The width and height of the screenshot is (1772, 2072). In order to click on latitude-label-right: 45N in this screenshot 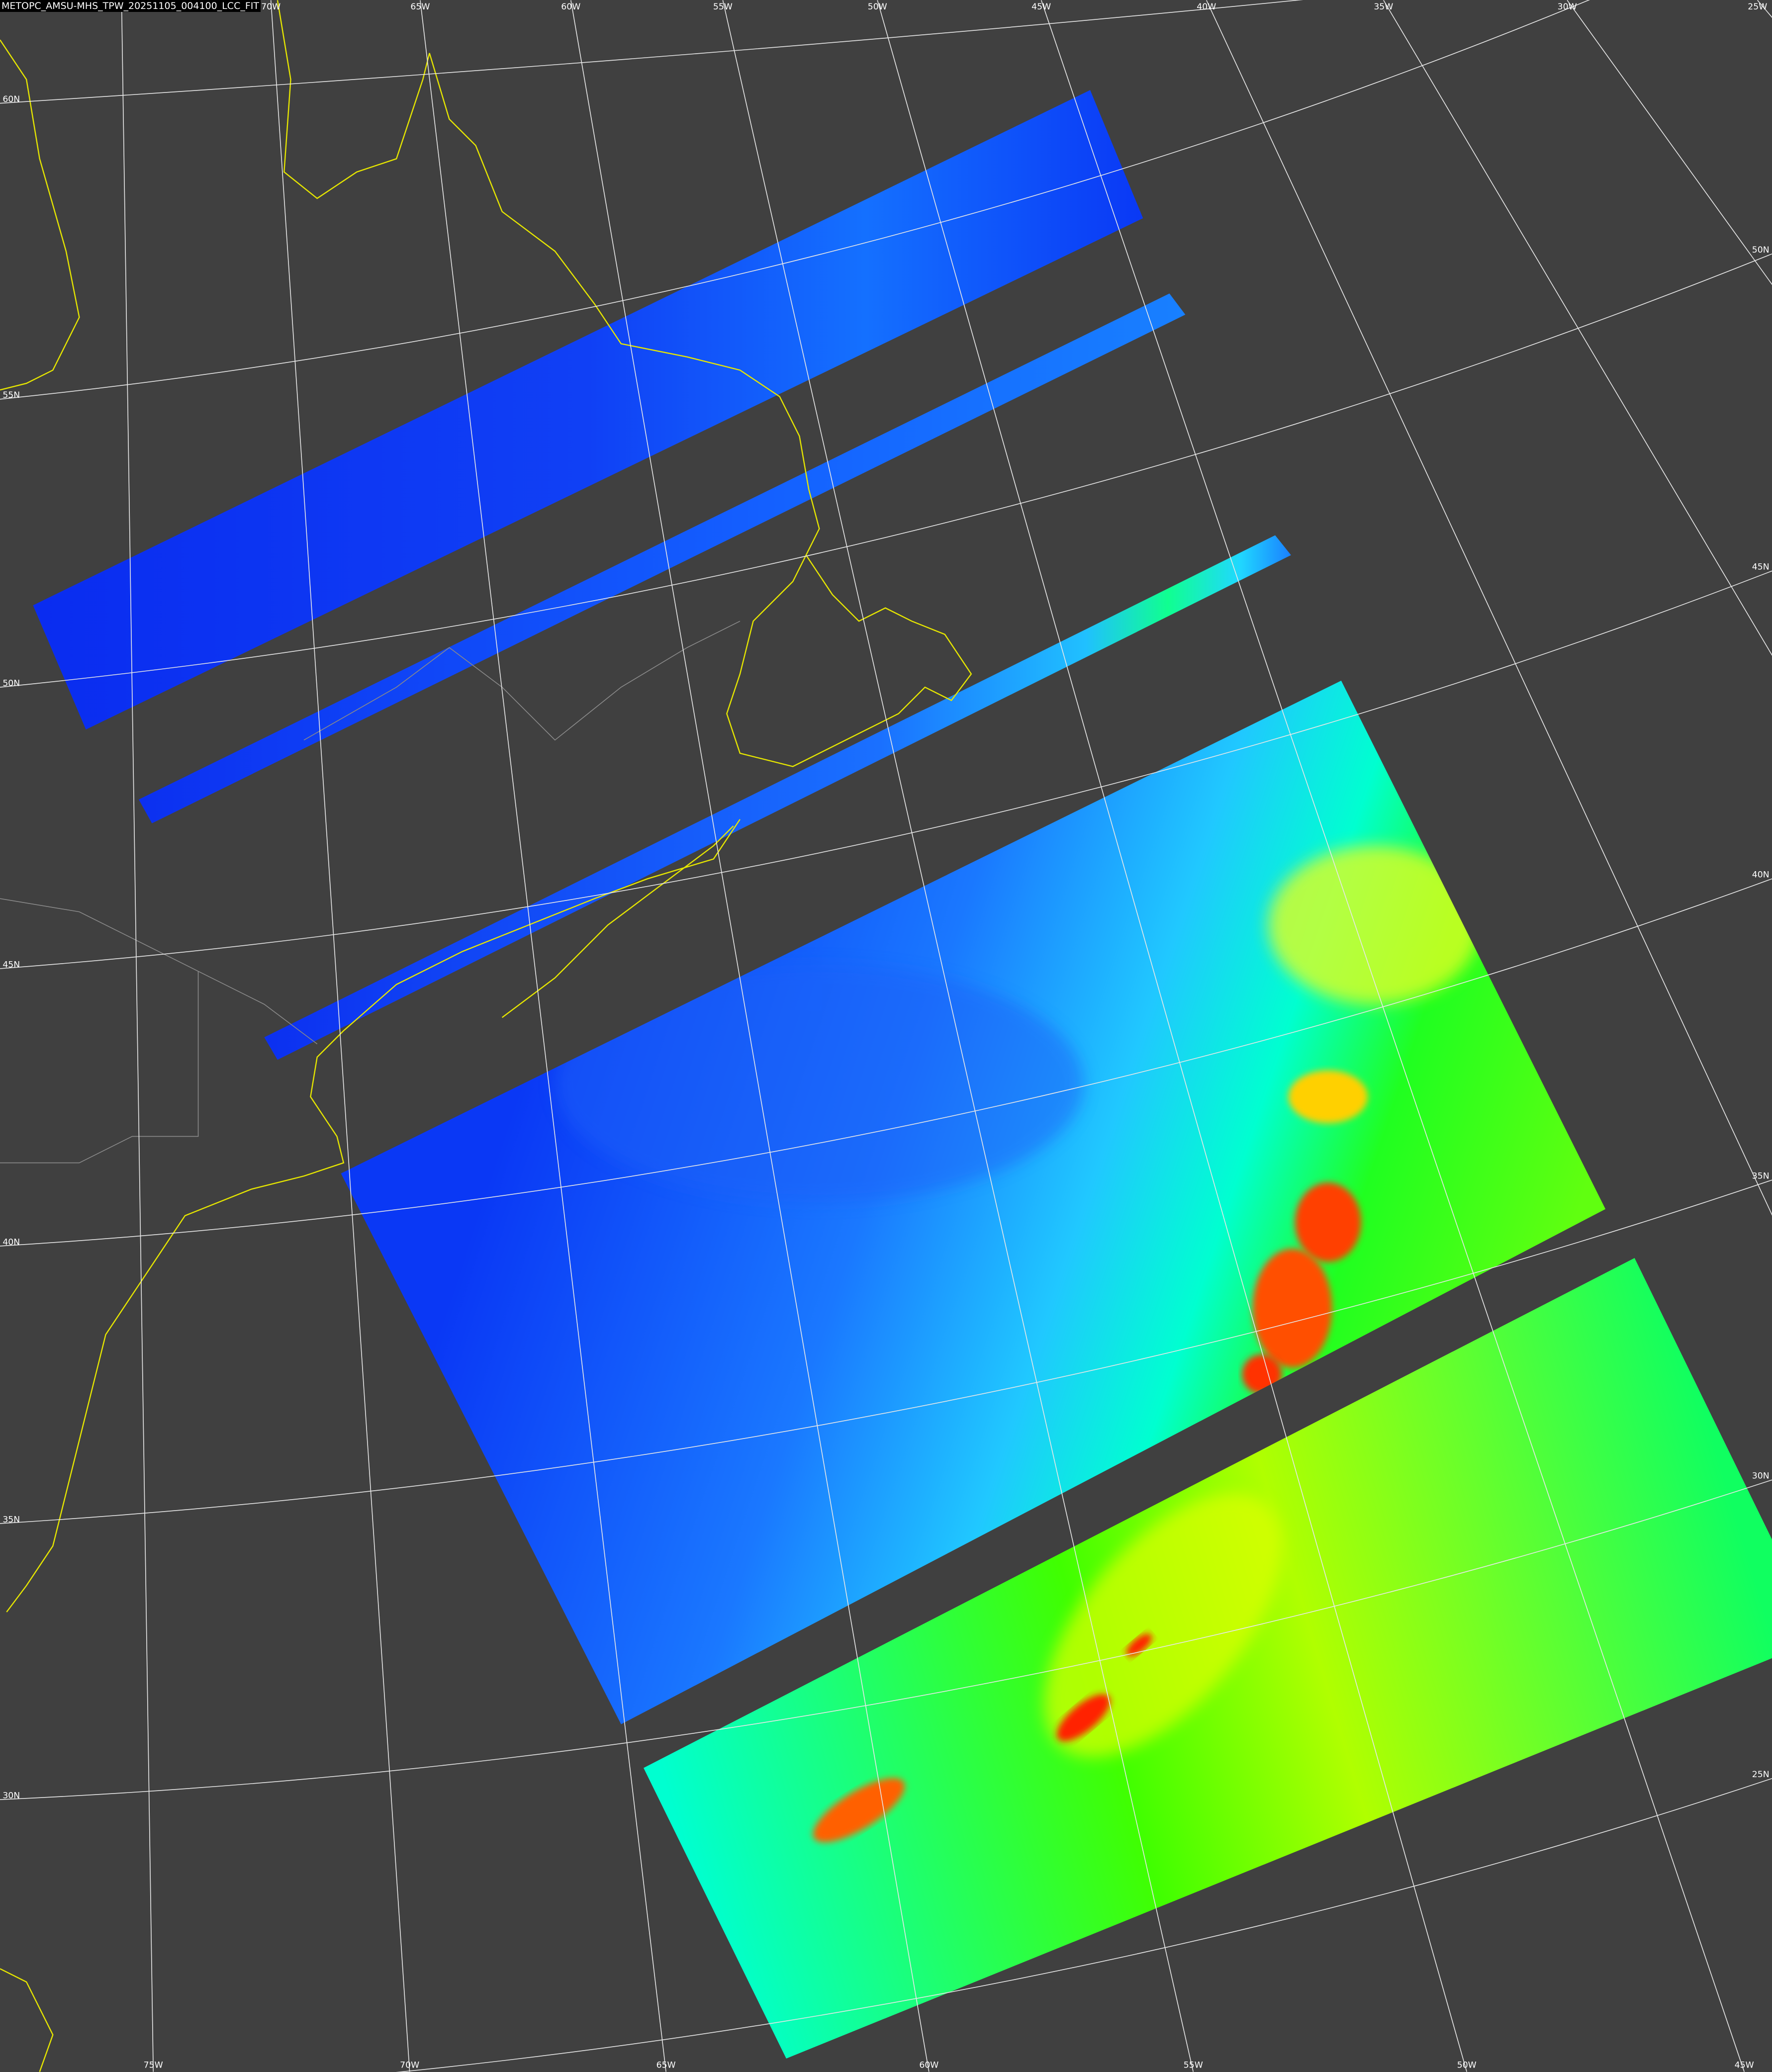, I will do `click(1761, 567)`.